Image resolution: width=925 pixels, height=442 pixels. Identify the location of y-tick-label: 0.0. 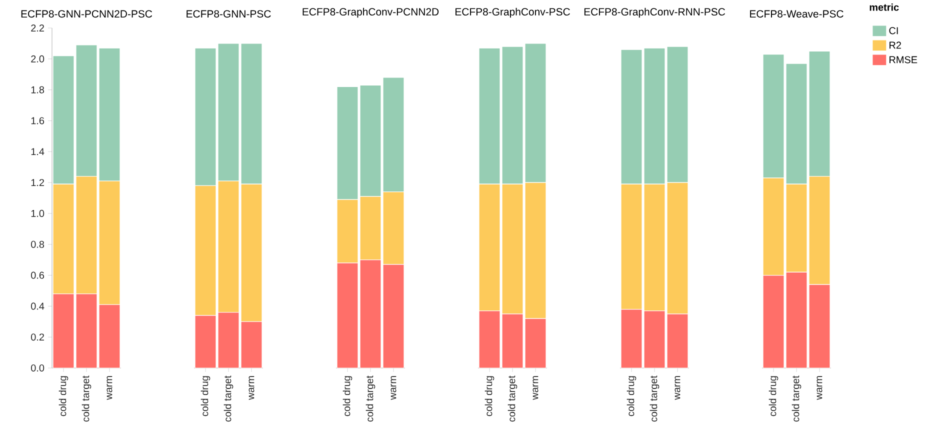
(37, 368).